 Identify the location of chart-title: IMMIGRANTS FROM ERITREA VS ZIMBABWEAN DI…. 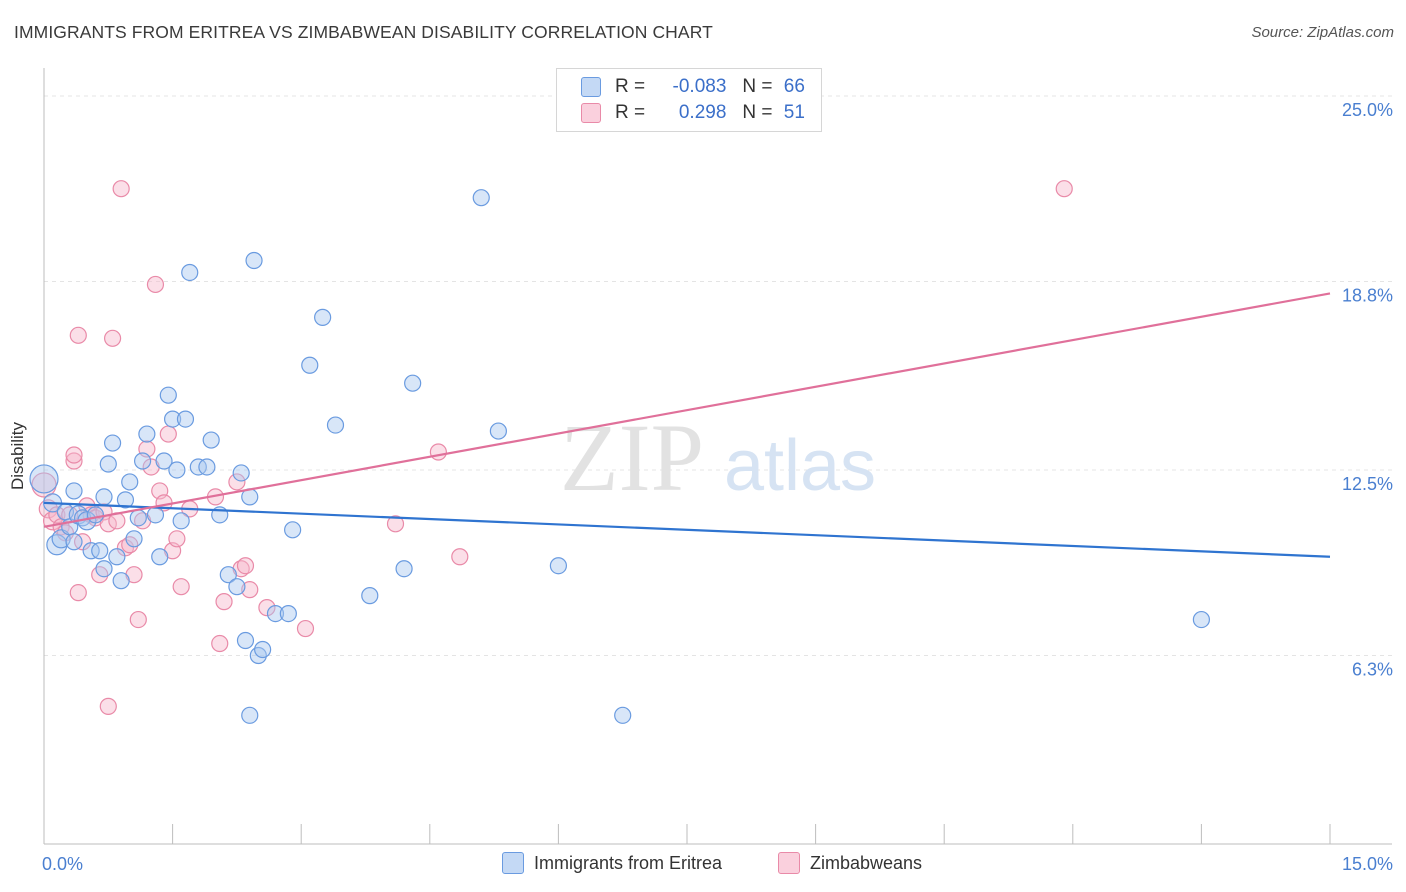
(363, 32).